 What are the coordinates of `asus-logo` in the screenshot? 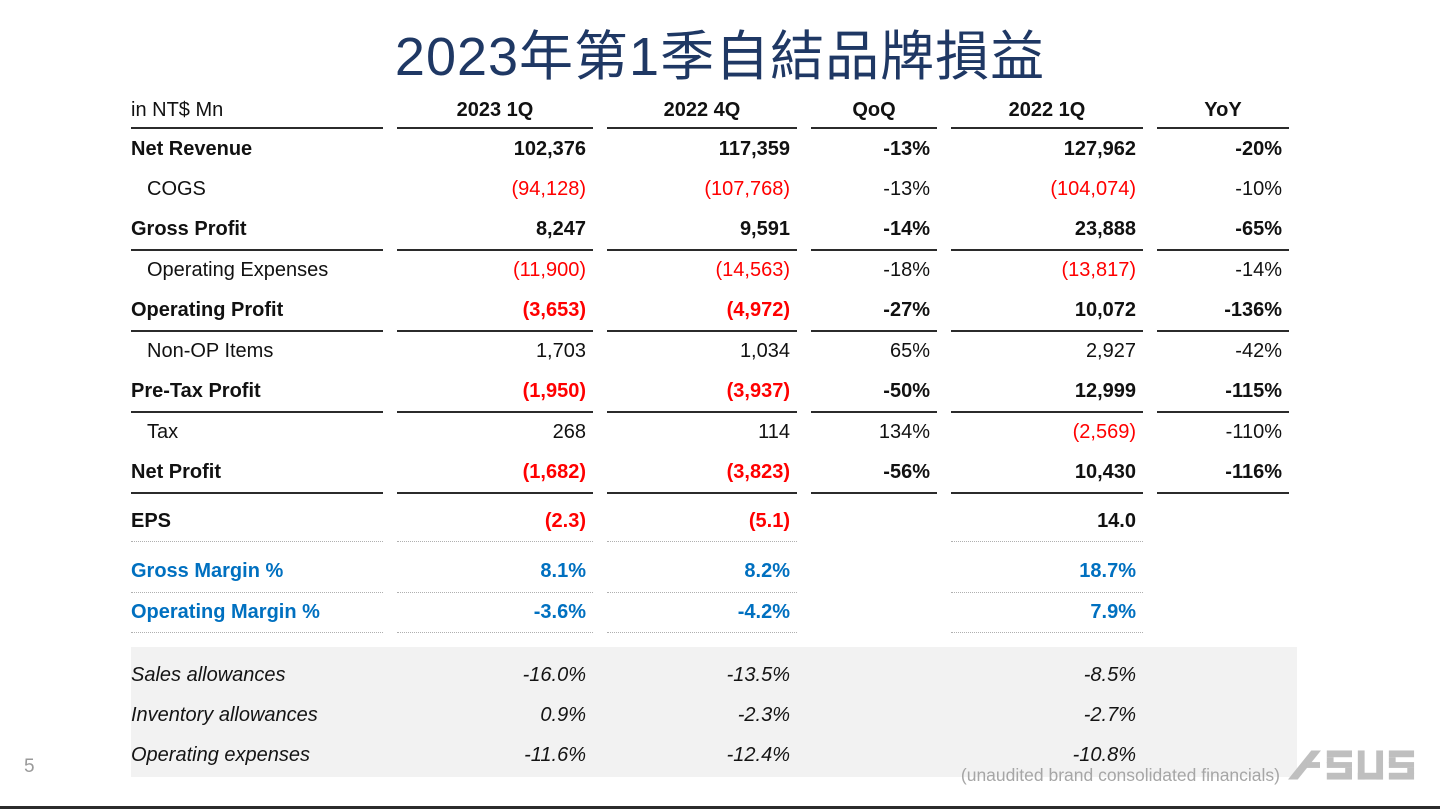 It's located at (1351, 765).